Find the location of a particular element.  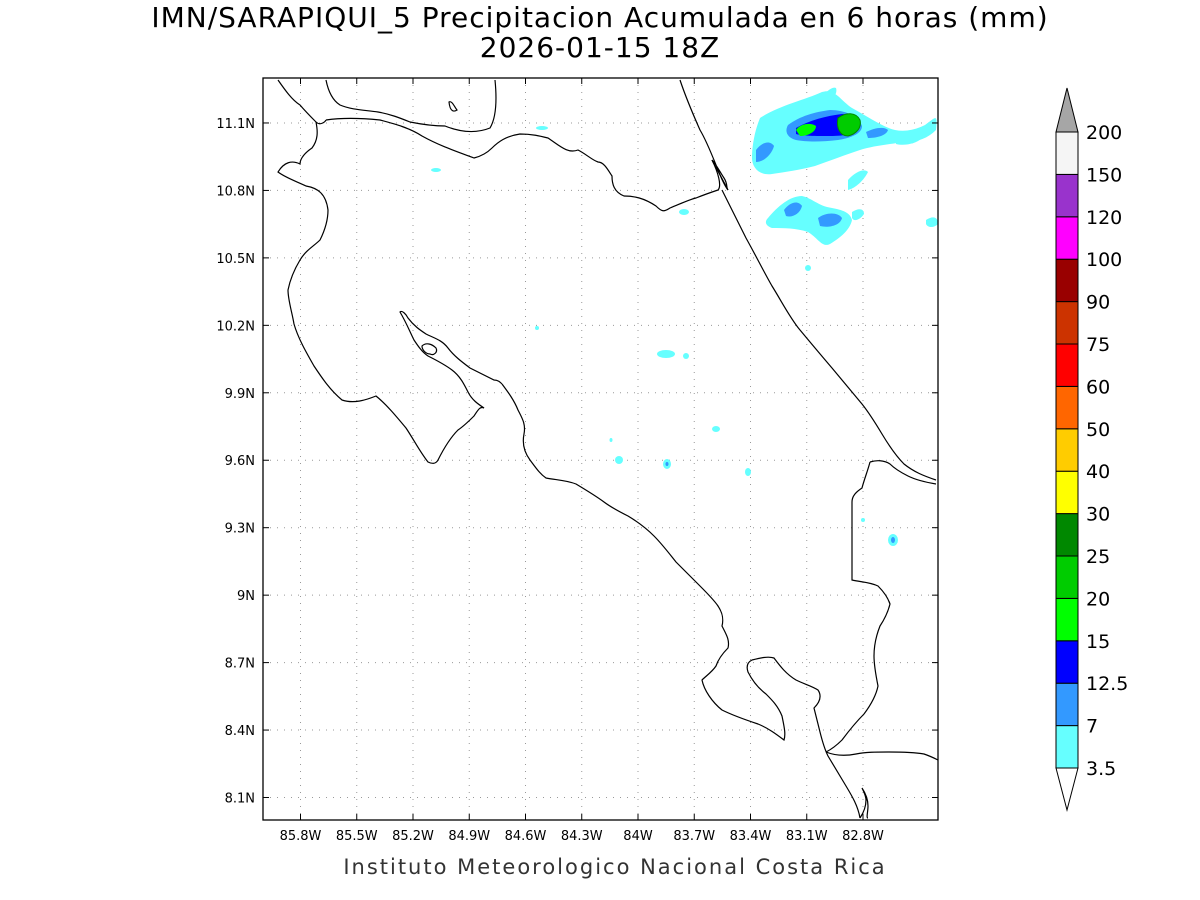

precip-area-ne-medium2 is located at coordinates (765, 152).